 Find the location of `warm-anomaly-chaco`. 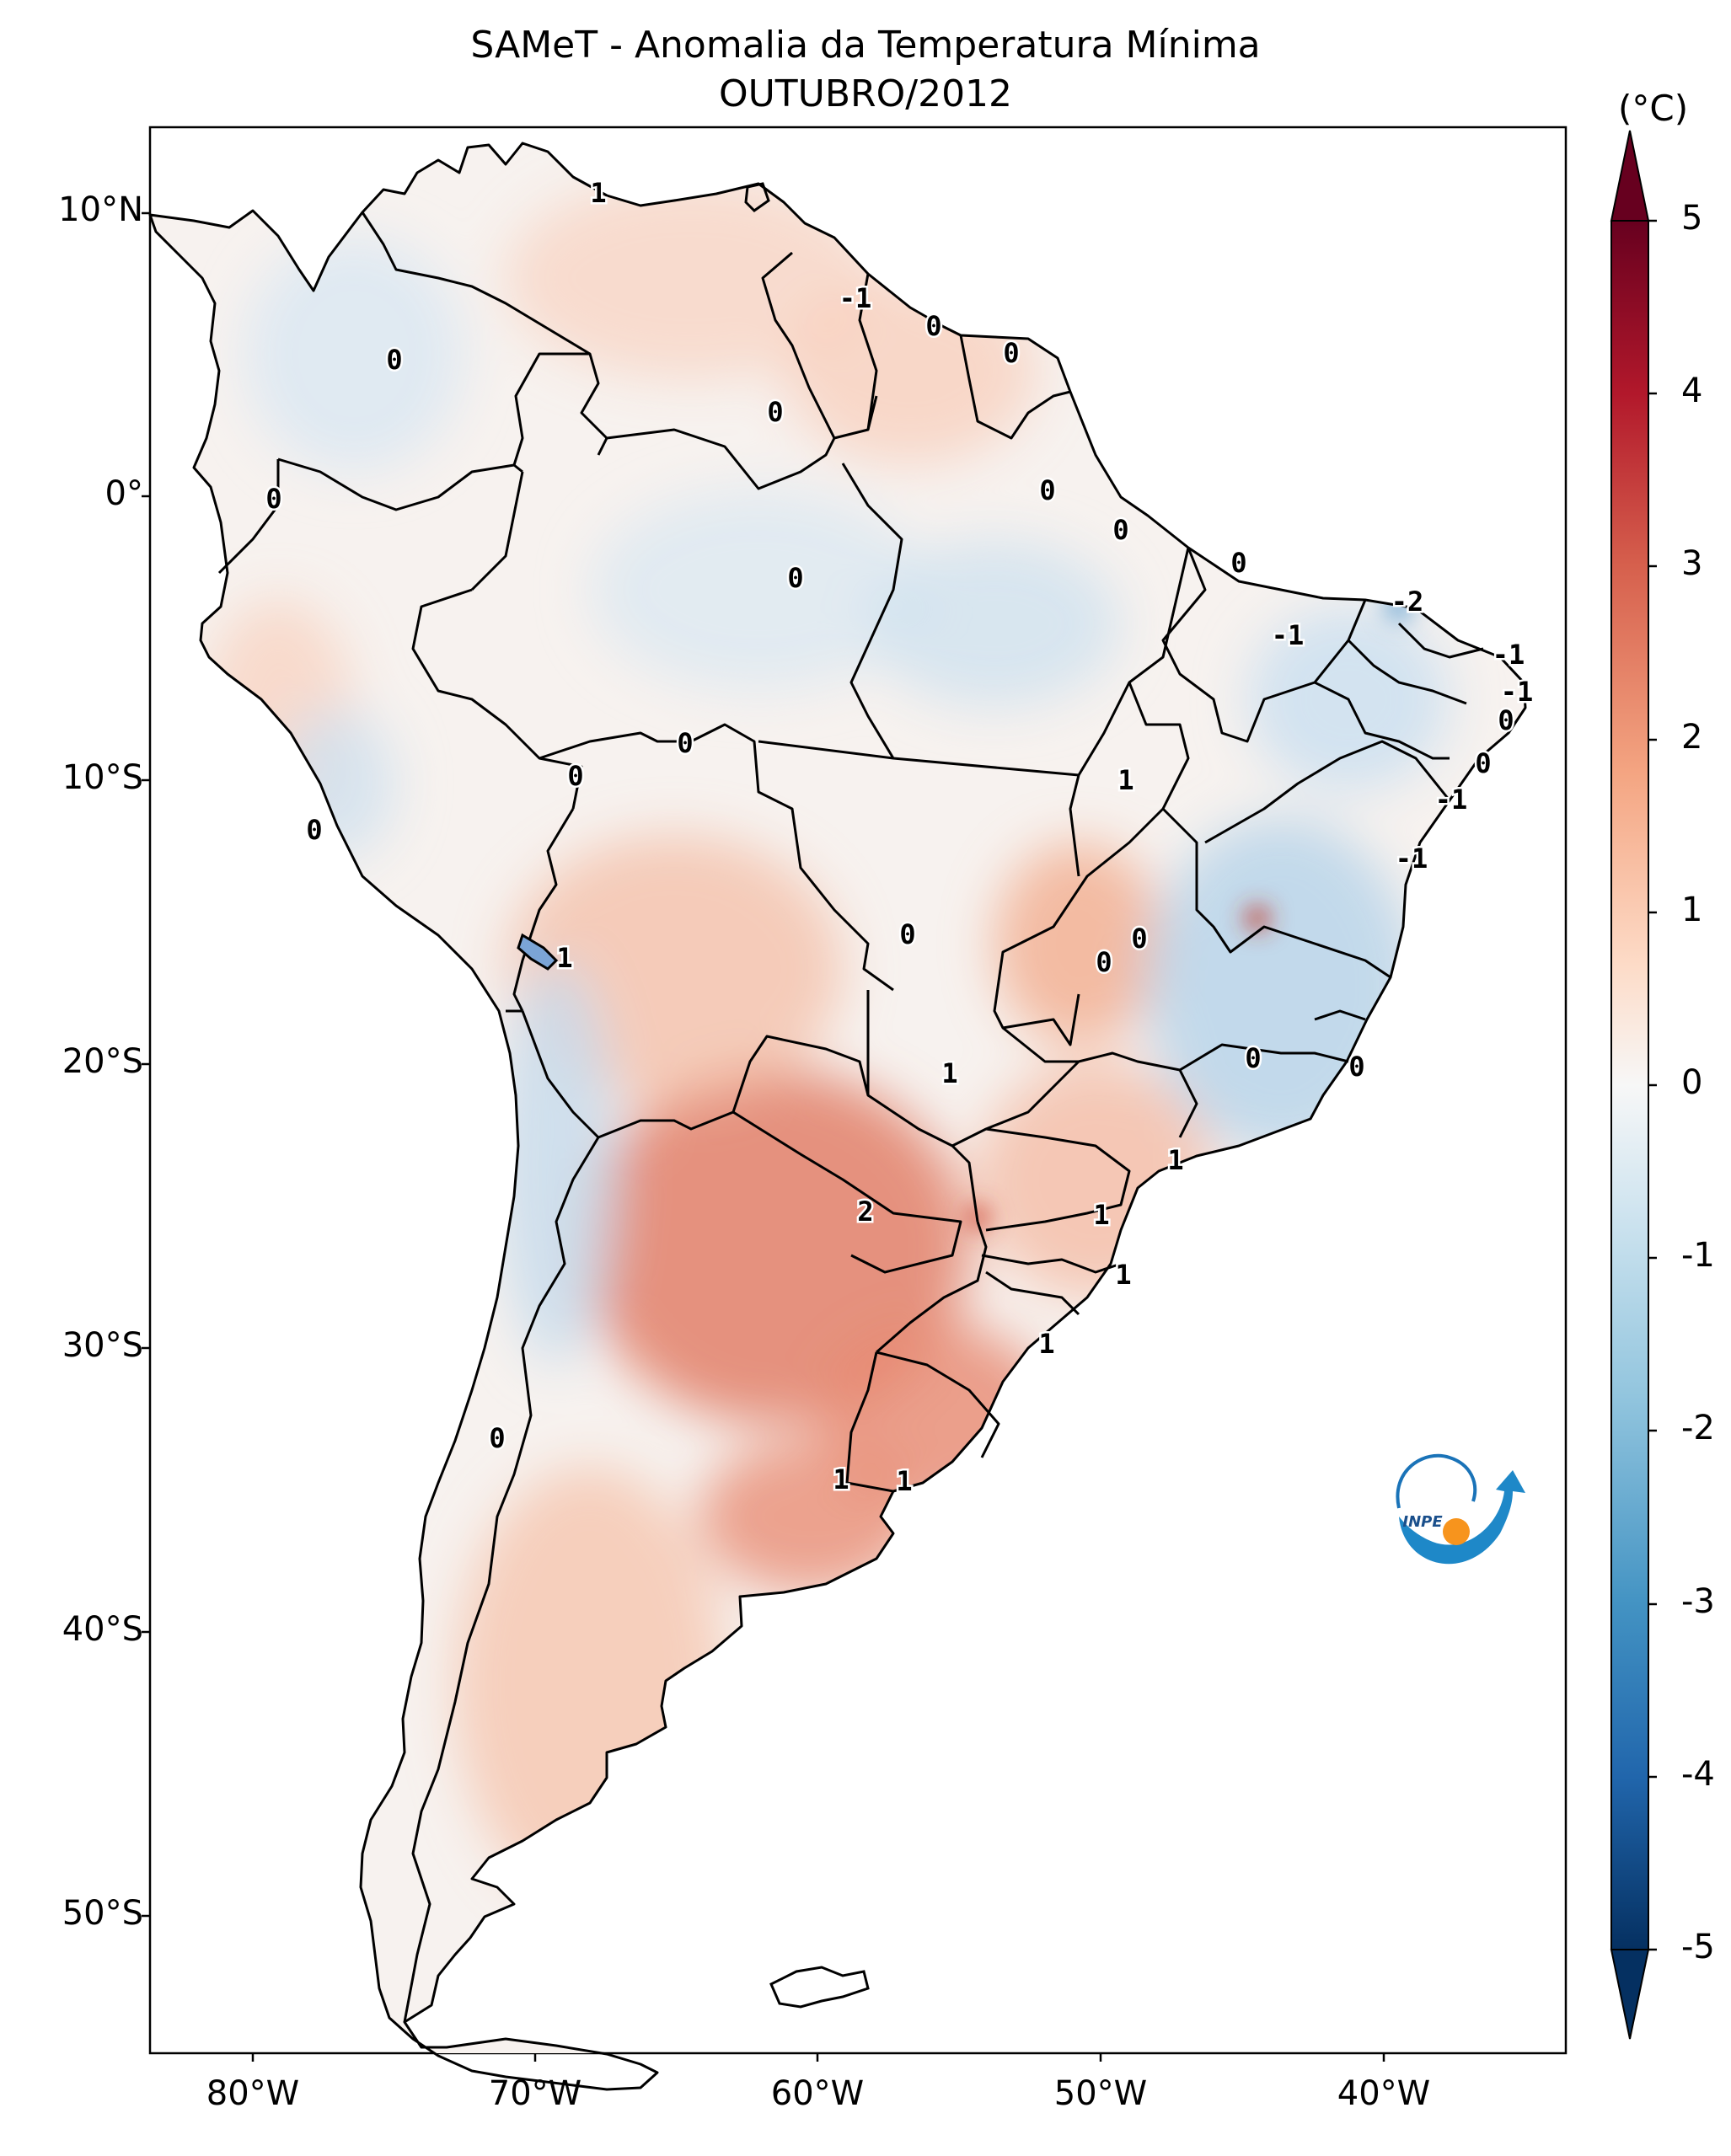

warm-anomaly-chaco is located at coordinates (775, 1247).